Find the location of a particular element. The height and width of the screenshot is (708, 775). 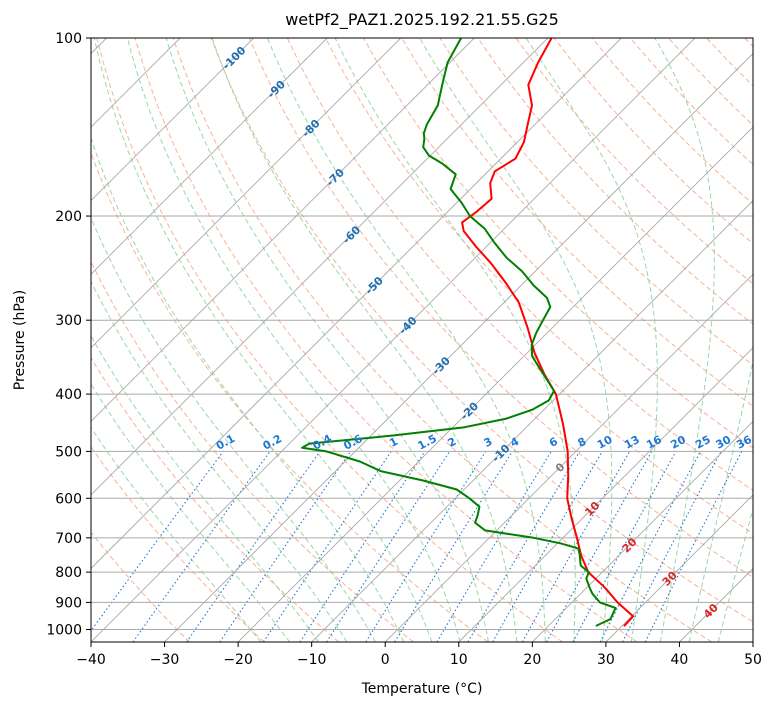

y-tick-label: 700 is located at coordinates (68, 539).